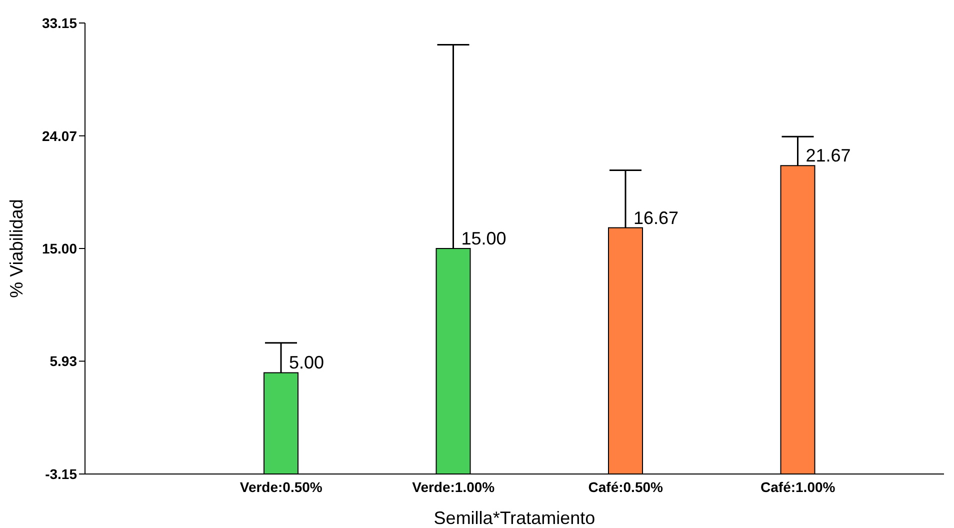  Describe the element at coordinates (61, 474) in the screenshot. I see `y-tick-label: -3.15` at that location.